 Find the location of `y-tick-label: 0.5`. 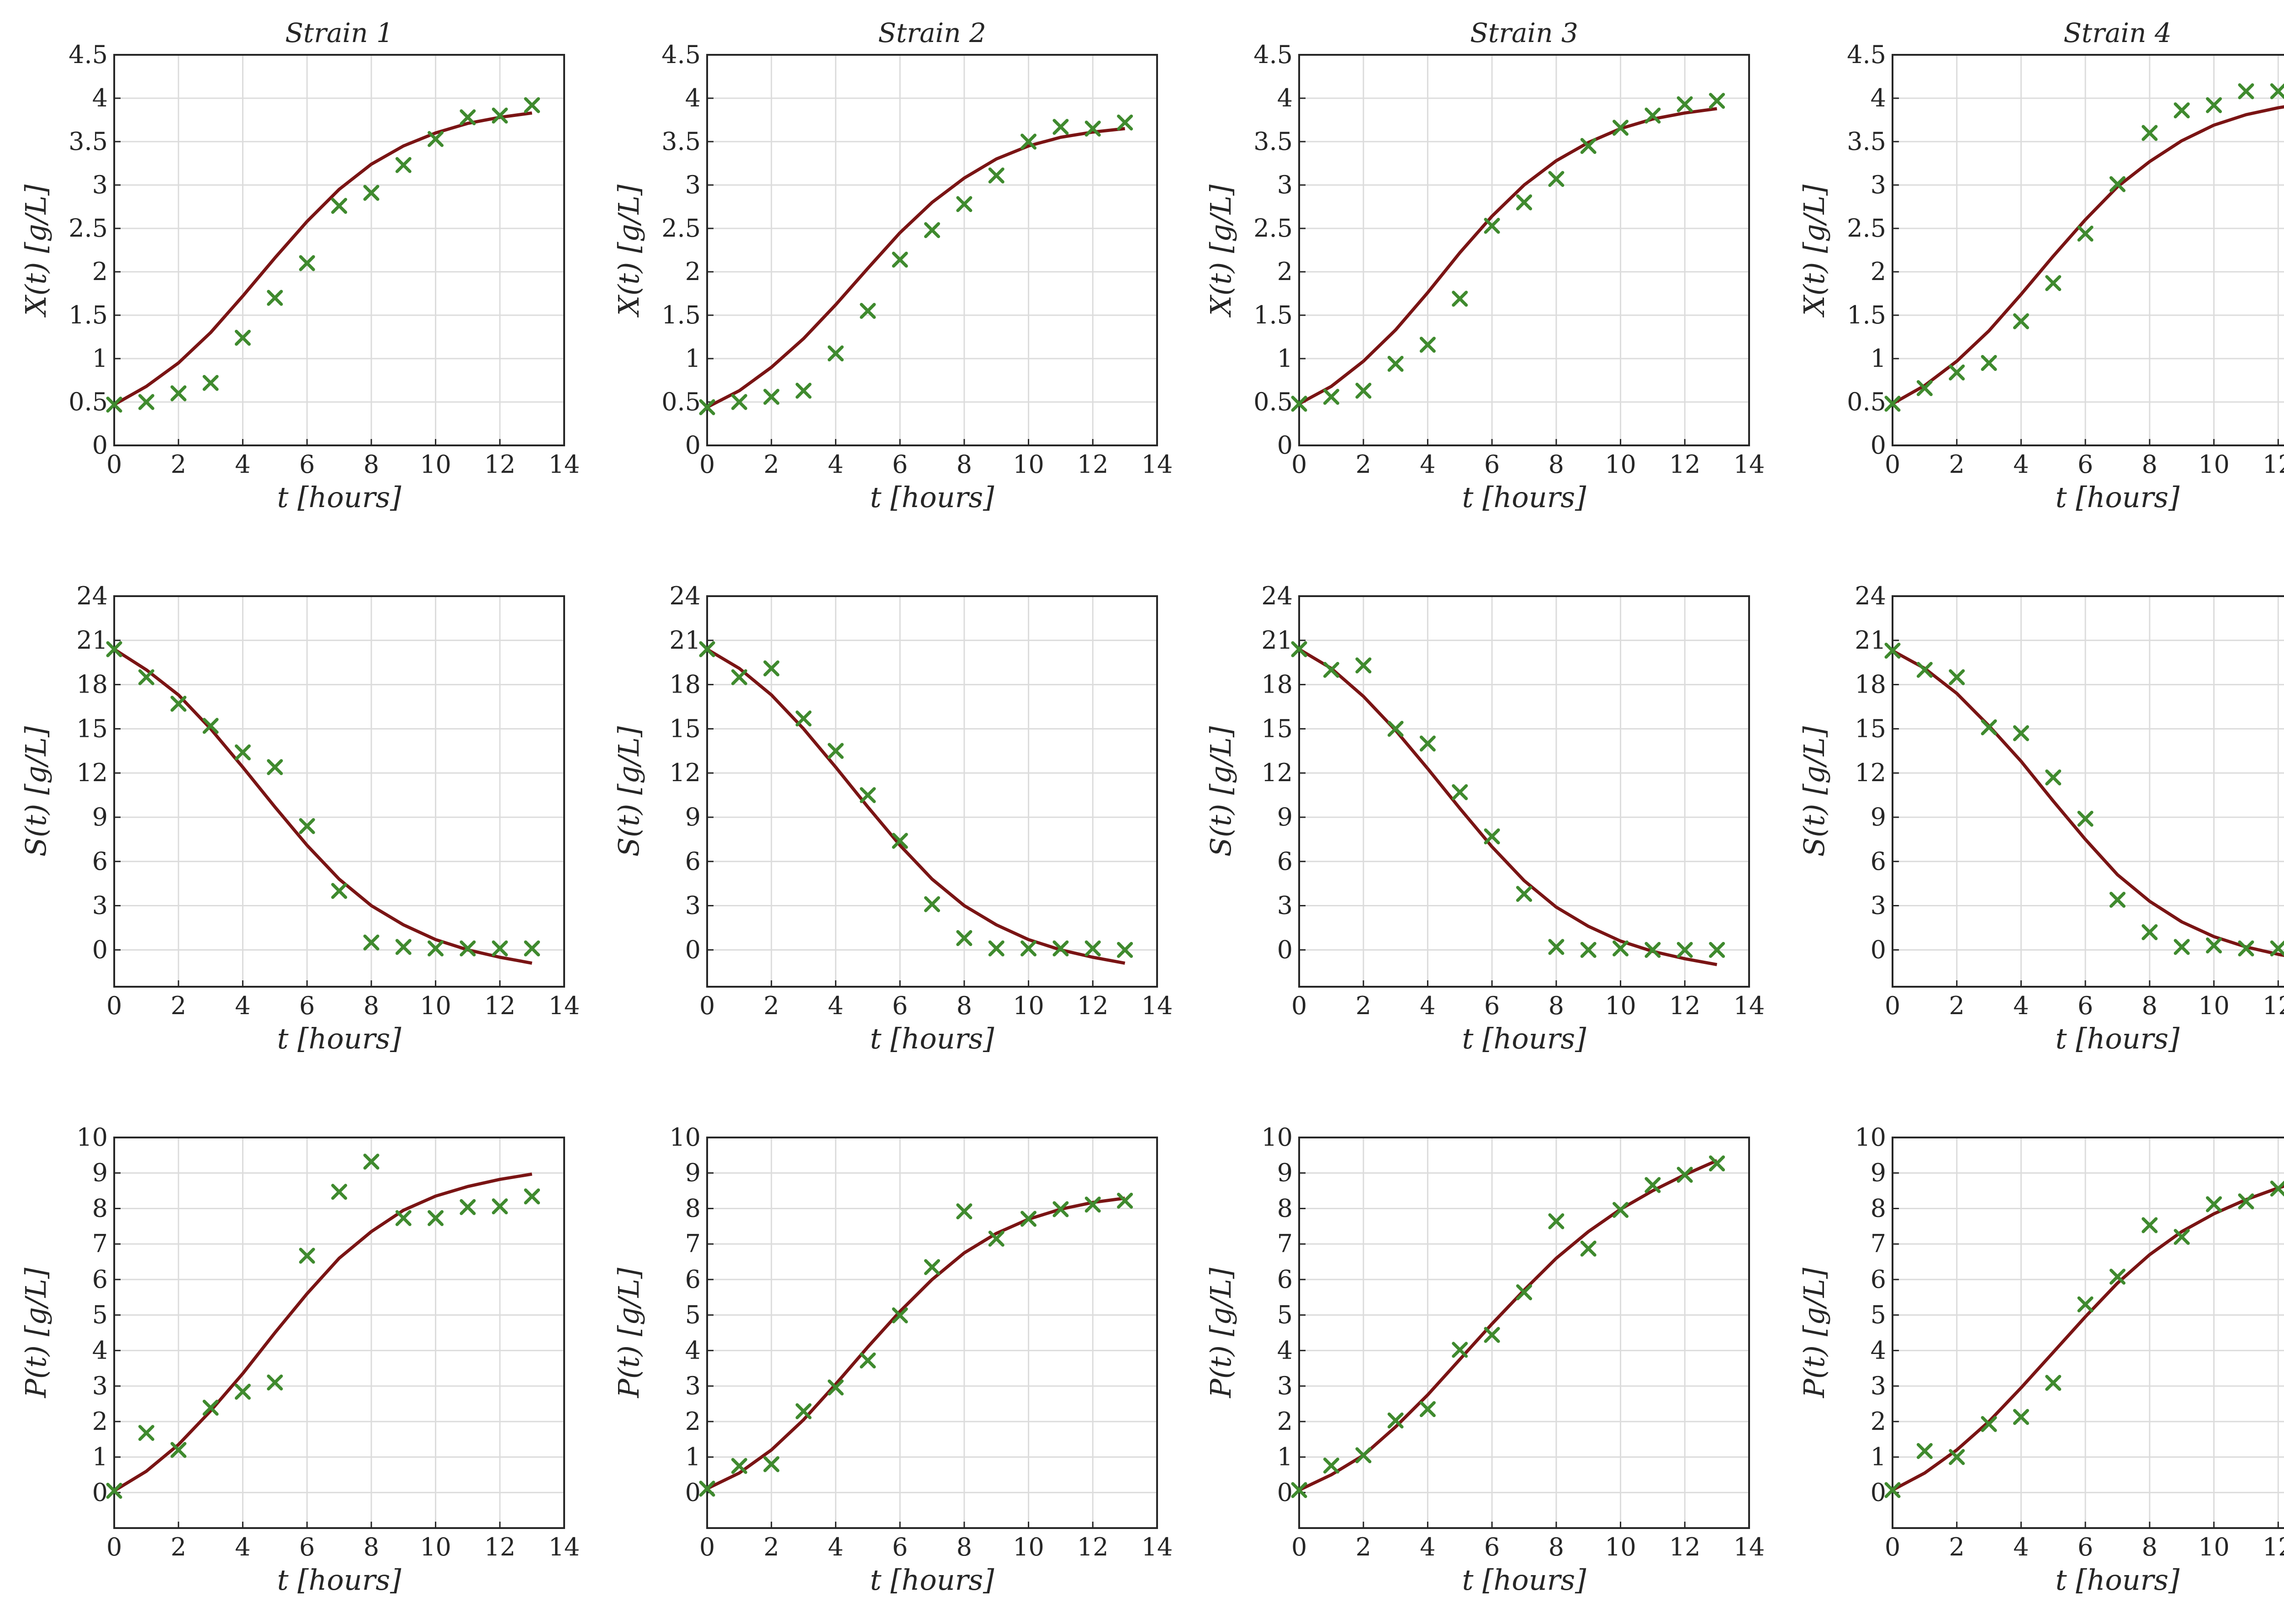

y-tick-label: 0.5 is located at coordinates (1866, 401).